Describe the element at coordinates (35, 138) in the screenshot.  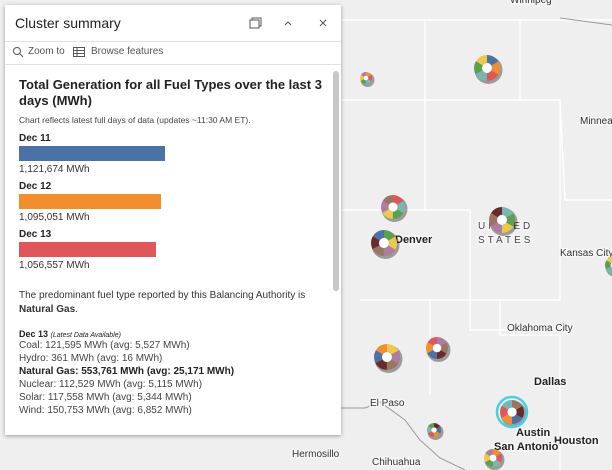
I see `bar-date: Dec 11` at that location.